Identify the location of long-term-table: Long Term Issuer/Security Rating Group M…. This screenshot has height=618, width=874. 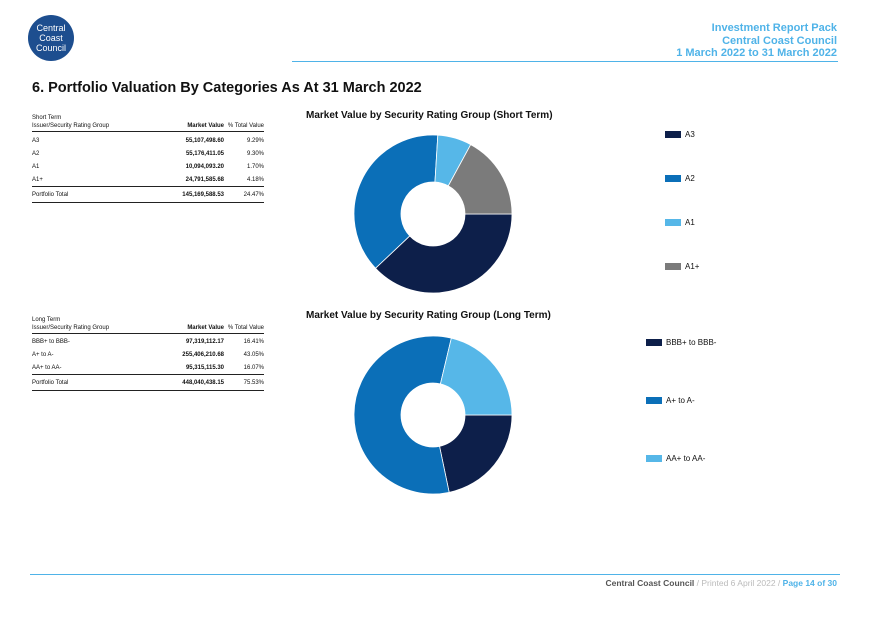
(148, 354).